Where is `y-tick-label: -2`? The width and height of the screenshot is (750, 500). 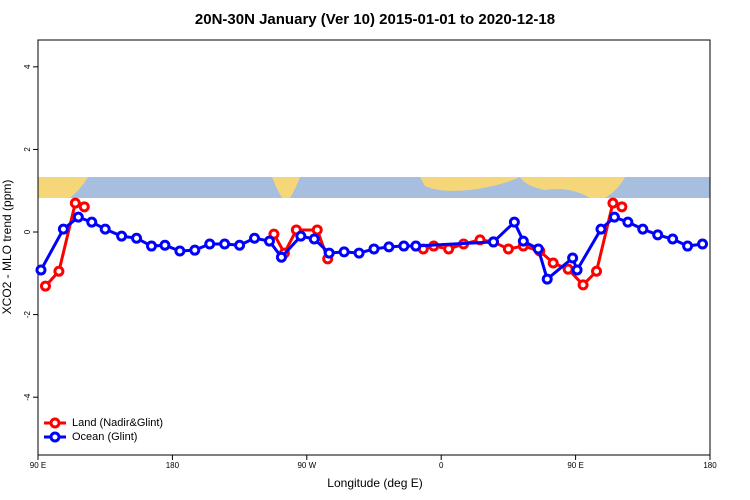 y-tick-label: -2 is located at coordinates (27, 315).